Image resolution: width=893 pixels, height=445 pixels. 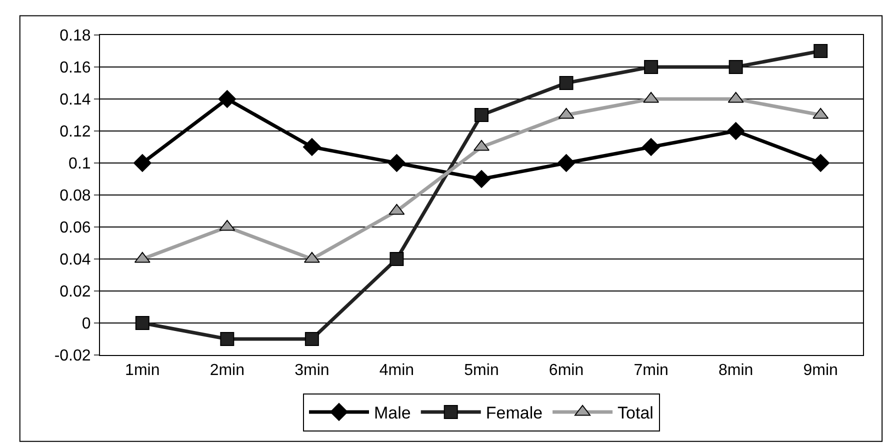 I want to click on x-tick-label: 3min, so click(x=312, y=371).